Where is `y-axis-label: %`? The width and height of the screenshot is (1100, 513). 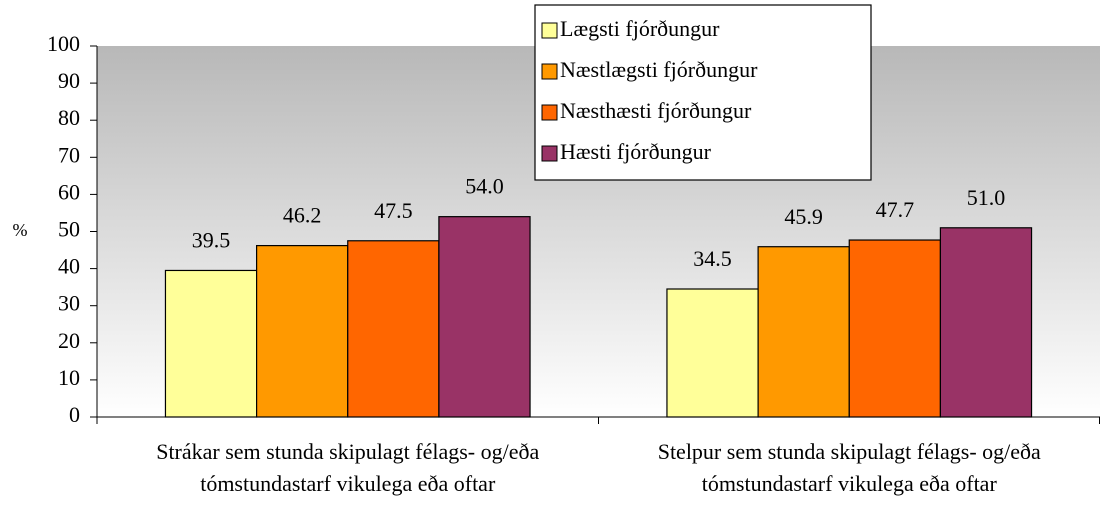
y-axis-label: % is located at coordinates (20, 230).